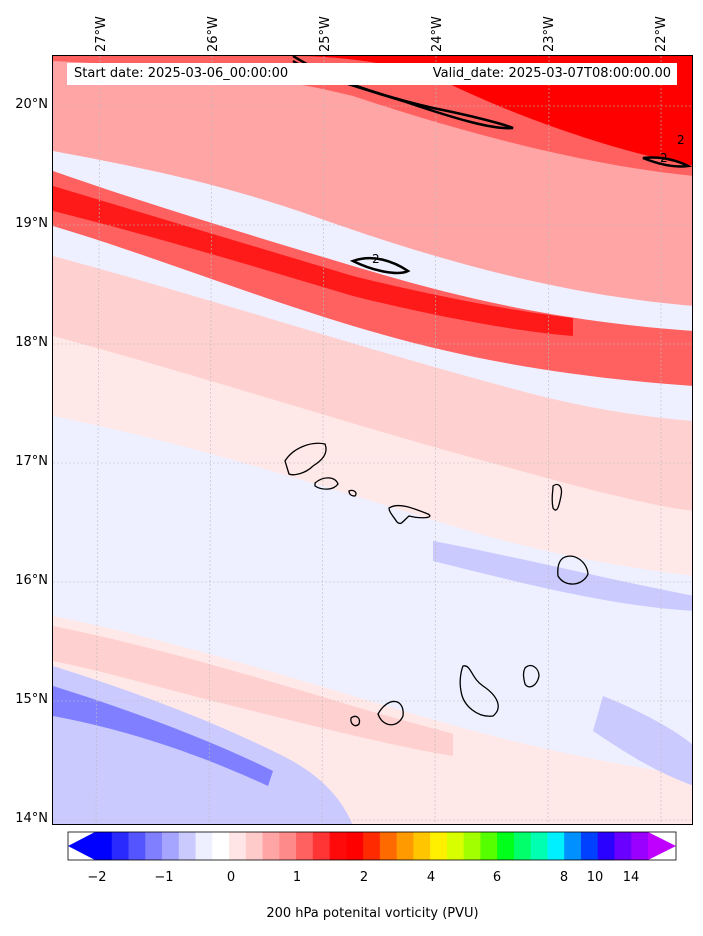  What do you see at coordinates (31, 461) in the screenshot?
I see `lat-label-17: 17°N` at bounding box center [31, 461].